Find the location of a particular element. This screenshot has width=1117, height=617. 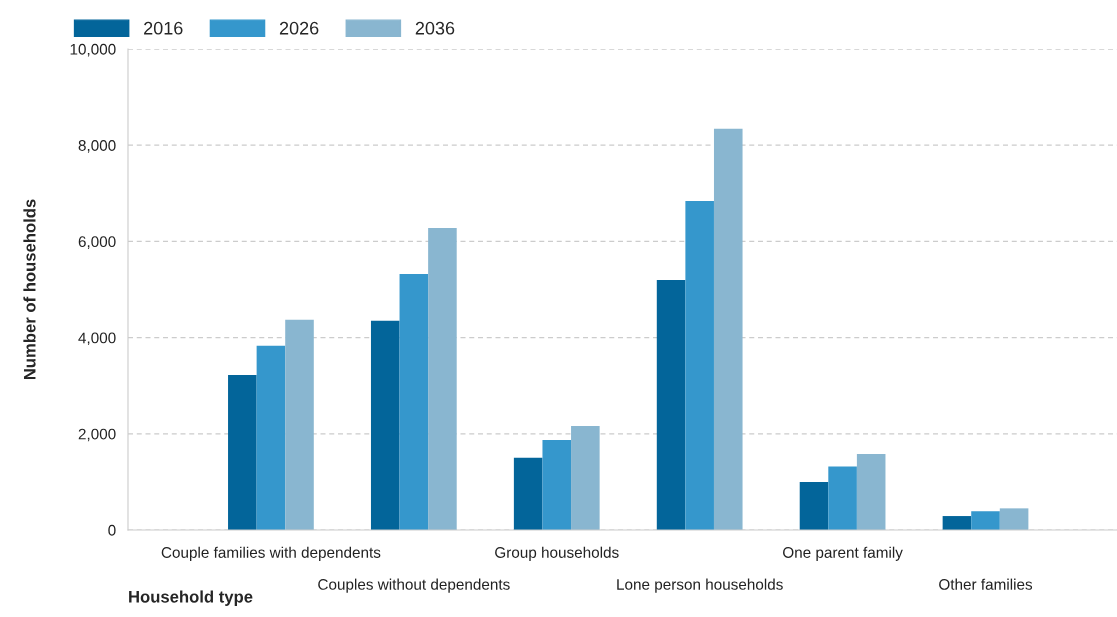

x-tick-label: Couple families with dependents is located at coordinates (271, 553).